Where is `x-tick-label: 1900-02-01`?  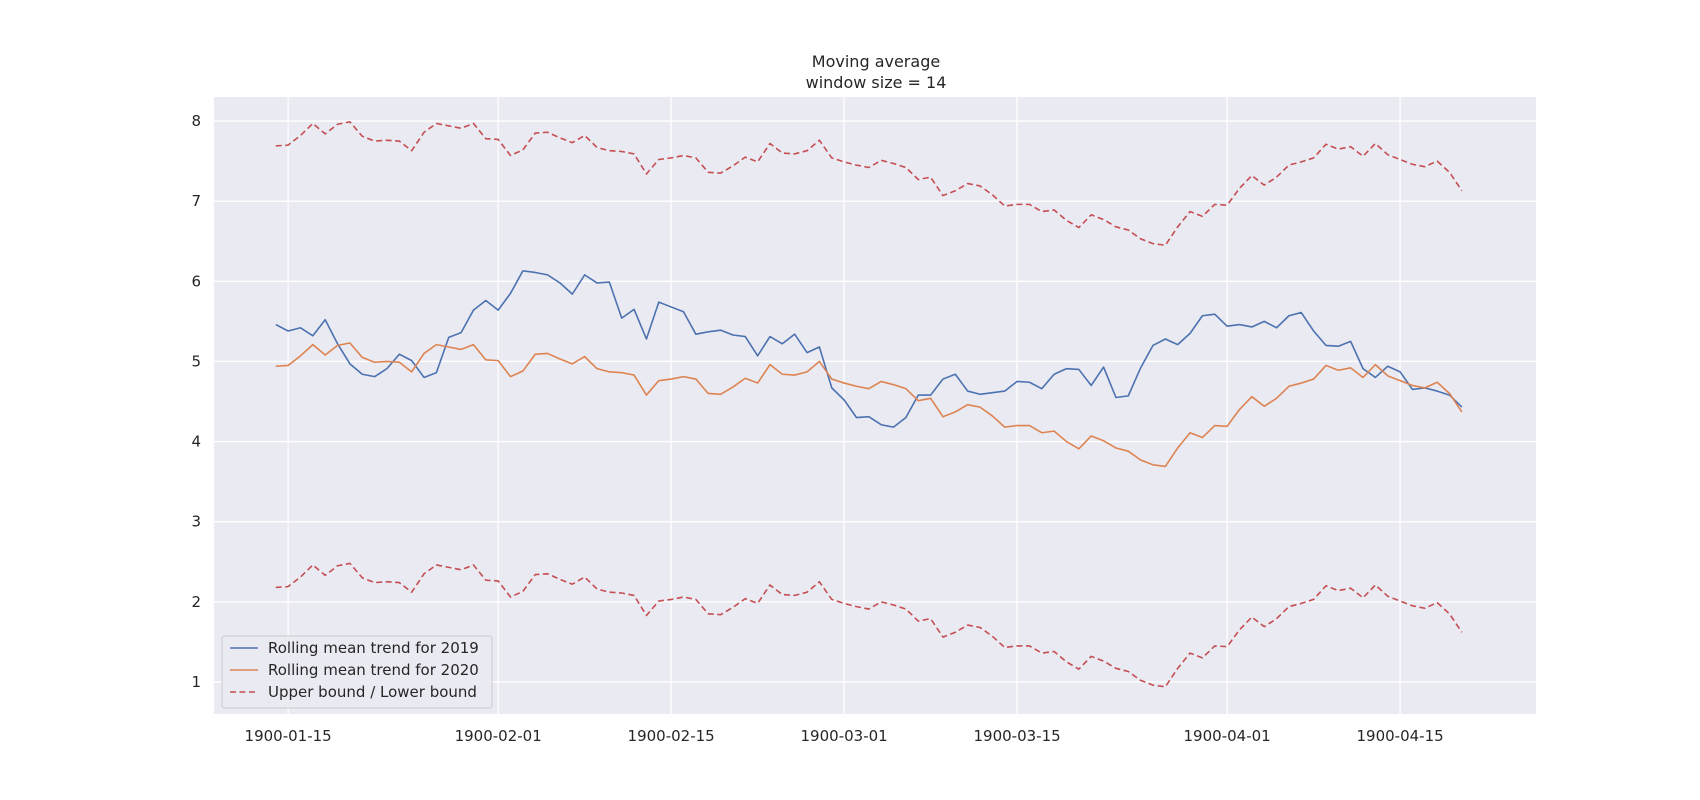
x-tick-label: 1900-02-01 is located at coordinates (498, 736).